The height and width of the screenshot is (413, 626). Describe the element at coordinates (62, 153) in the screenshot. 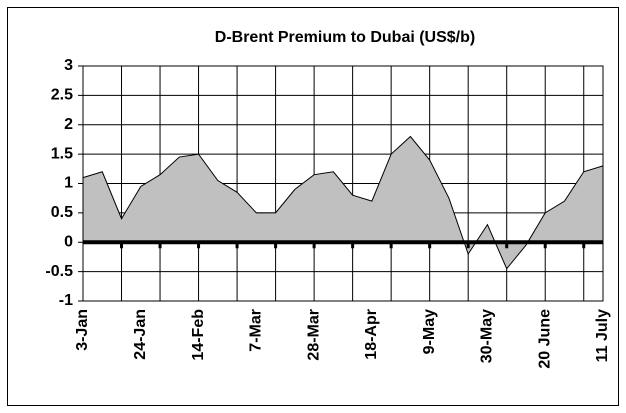

I see `y-tick-label: 1.5` at that location.